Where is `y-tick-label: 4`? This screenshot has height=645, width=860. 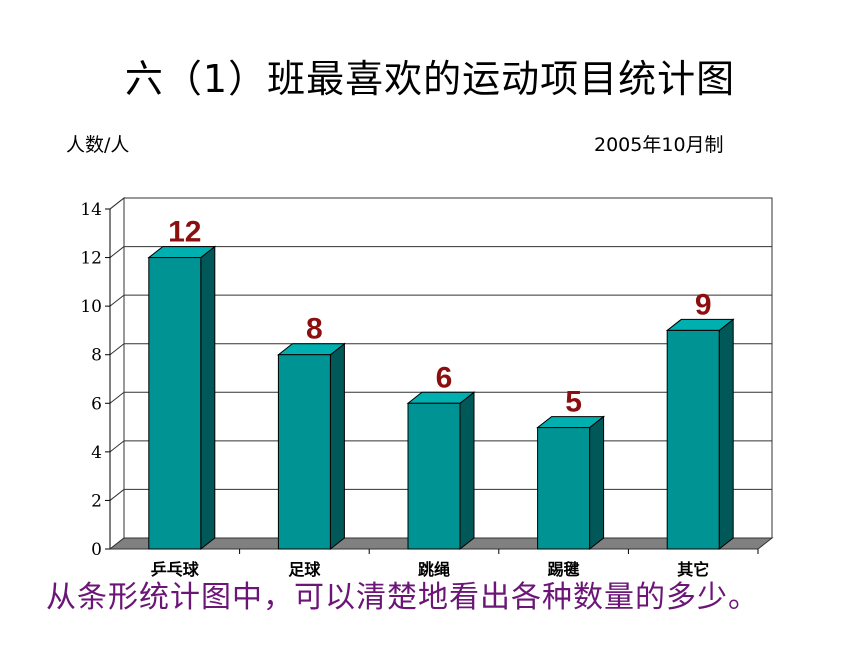
y-tick-label: 4 is located at coordinates (96, 453).